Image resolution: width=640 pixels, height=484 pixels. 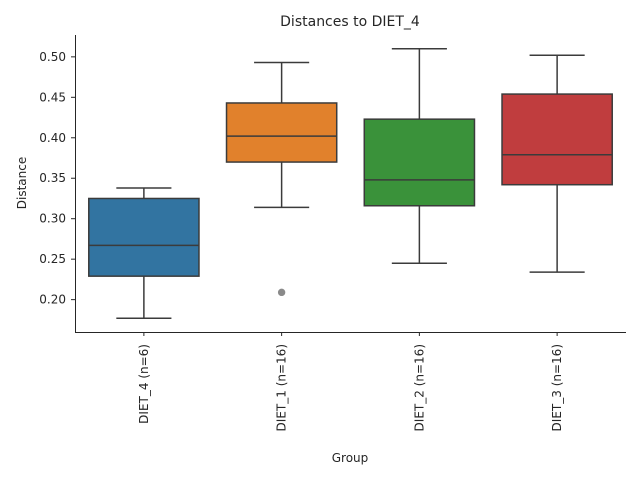 What do you see at coordinates (22, 183) in the screenshot?
I see `y-axis-title: Distance` at bounding box center [22, 183].